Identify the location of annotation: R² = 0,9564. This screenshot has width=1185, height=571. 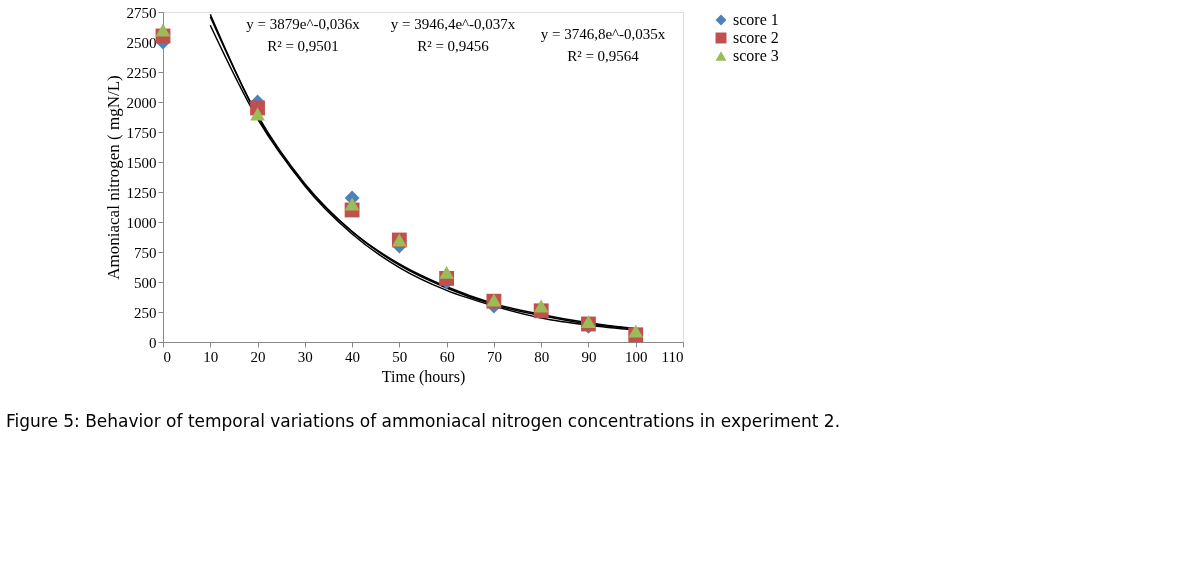
(603, 56).